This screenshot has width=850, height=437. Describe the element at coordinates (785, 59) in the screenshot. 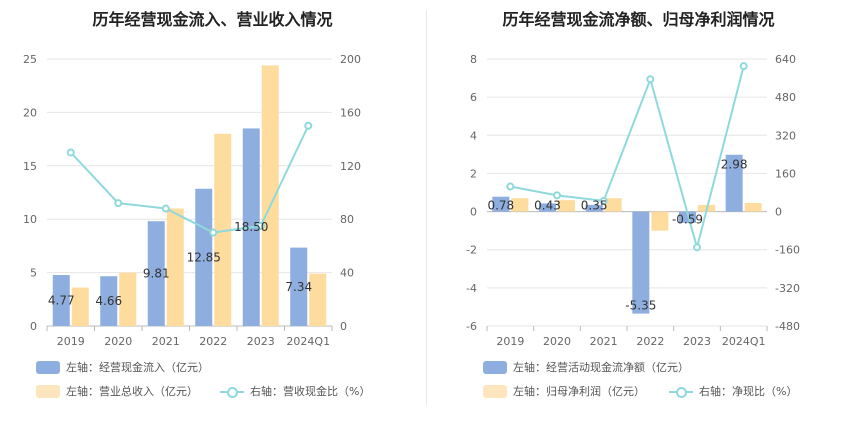

I see `y-right-tick-label: 640` at that location.